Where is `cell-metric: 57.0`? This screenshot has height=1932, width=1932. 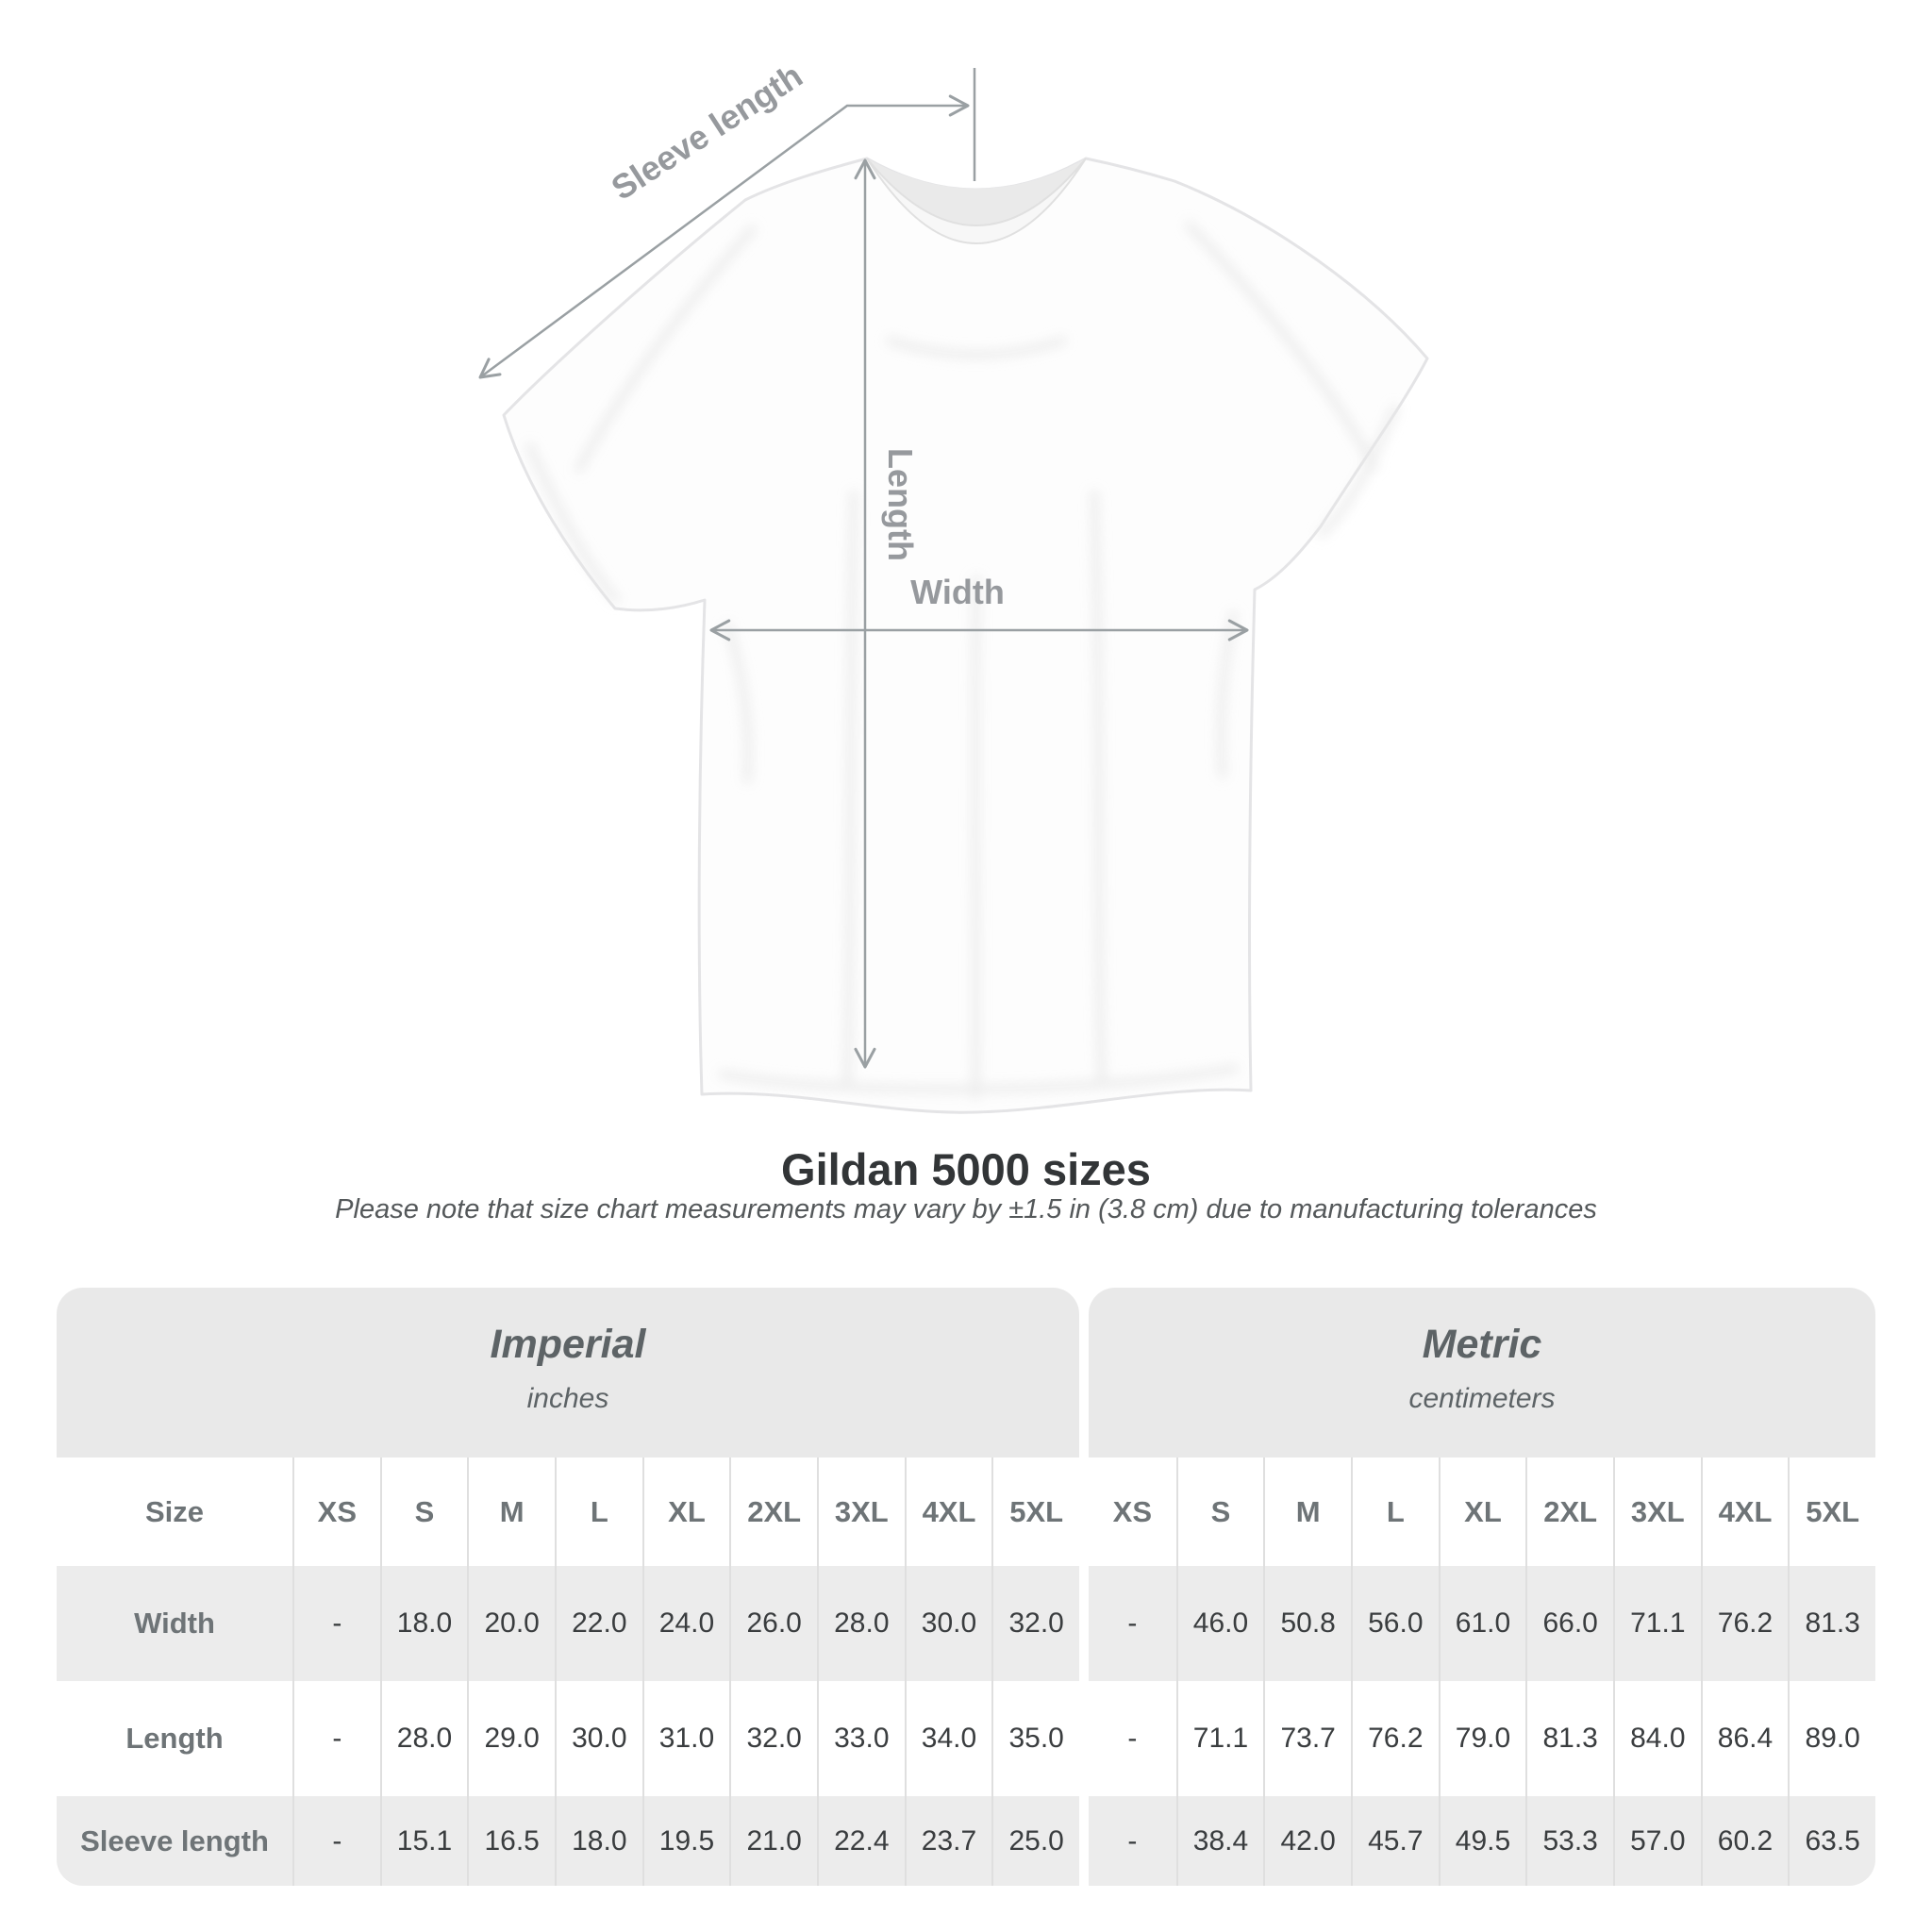 cell-metric: 57.0 is located at coordinates (1657, 1841).